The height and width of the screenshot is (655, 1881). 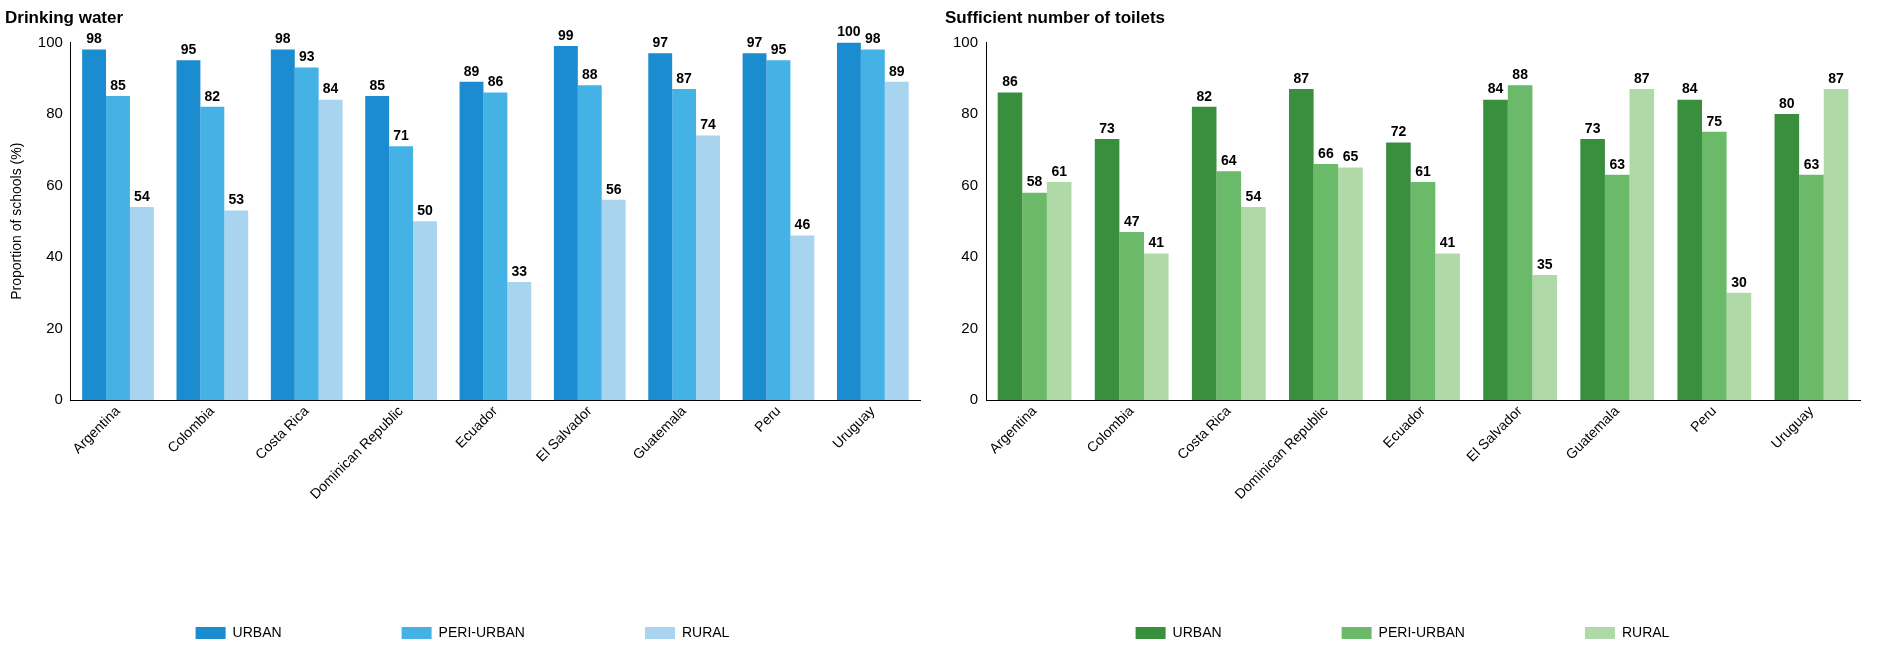 What do you see at coordinates (1055, 17) in the screenshot?
I see `chart-title: Sufficient number of toilets` at bounding box center [1055, 17].